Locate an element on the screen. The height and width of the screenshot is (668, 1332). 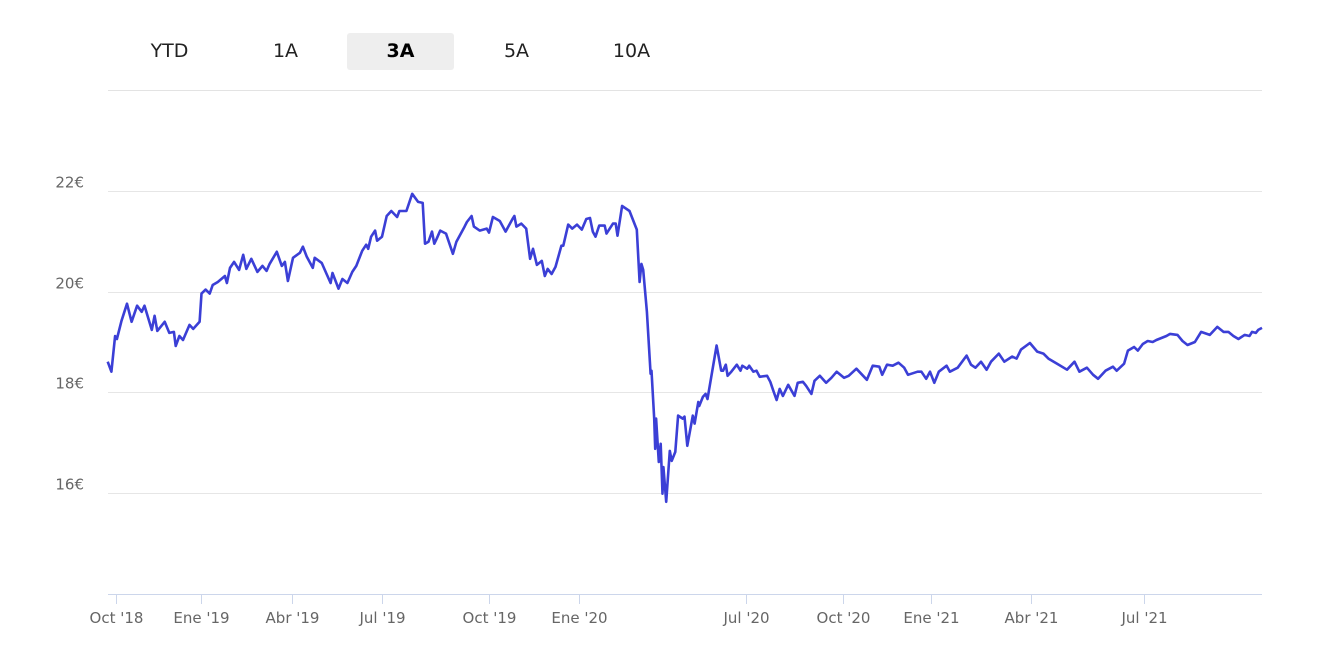
x-tick-label: Jul '19 is located at coordinates (381, 618).